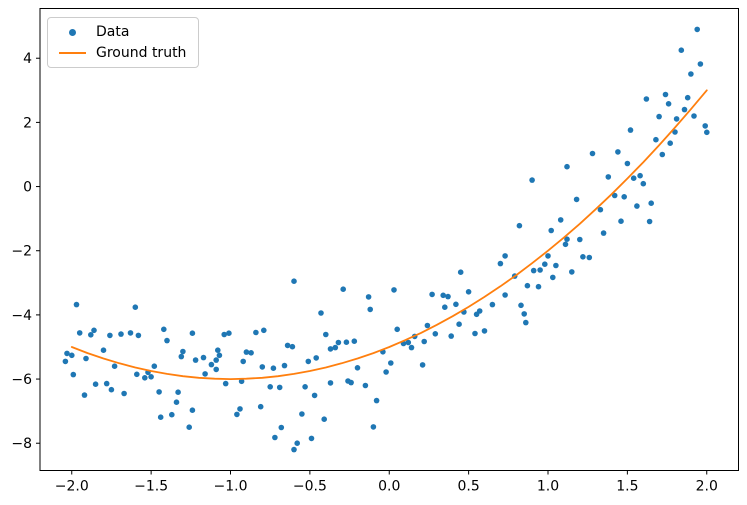 This screenshot has width=747, height=505. Describe the element at coordinates (72, 32) in the screenshot. I see `scatter-marker-icon` at that location.